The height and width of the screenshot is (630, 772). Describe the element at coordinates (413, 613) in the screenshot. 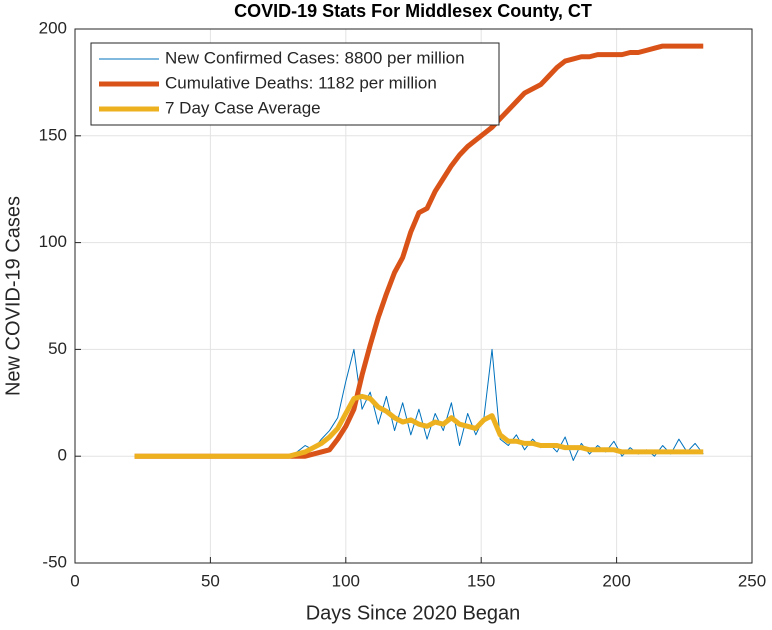

I see `x-axis-label: Days Since 2020 Began` at that location.